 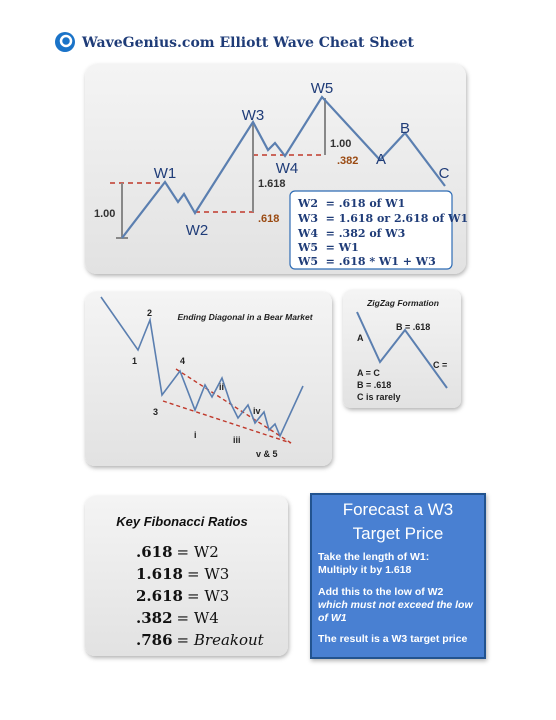 What do you see at coordinates (373, 557) in the screenshot?
I see `text-line: Take the length of W1:` at bounding box center [373, 557].